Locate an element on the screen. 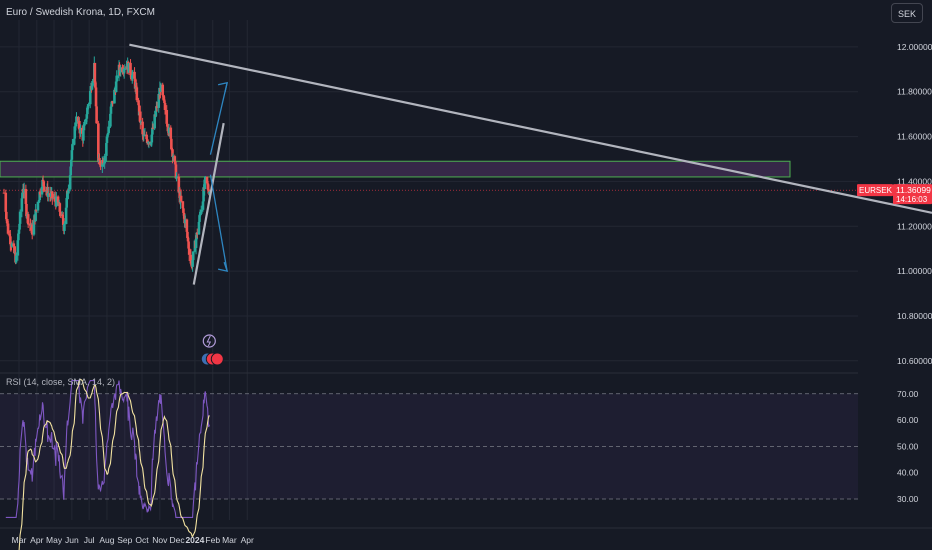  price-tick-label: 11.60000 is located at coordinates (914, 137).